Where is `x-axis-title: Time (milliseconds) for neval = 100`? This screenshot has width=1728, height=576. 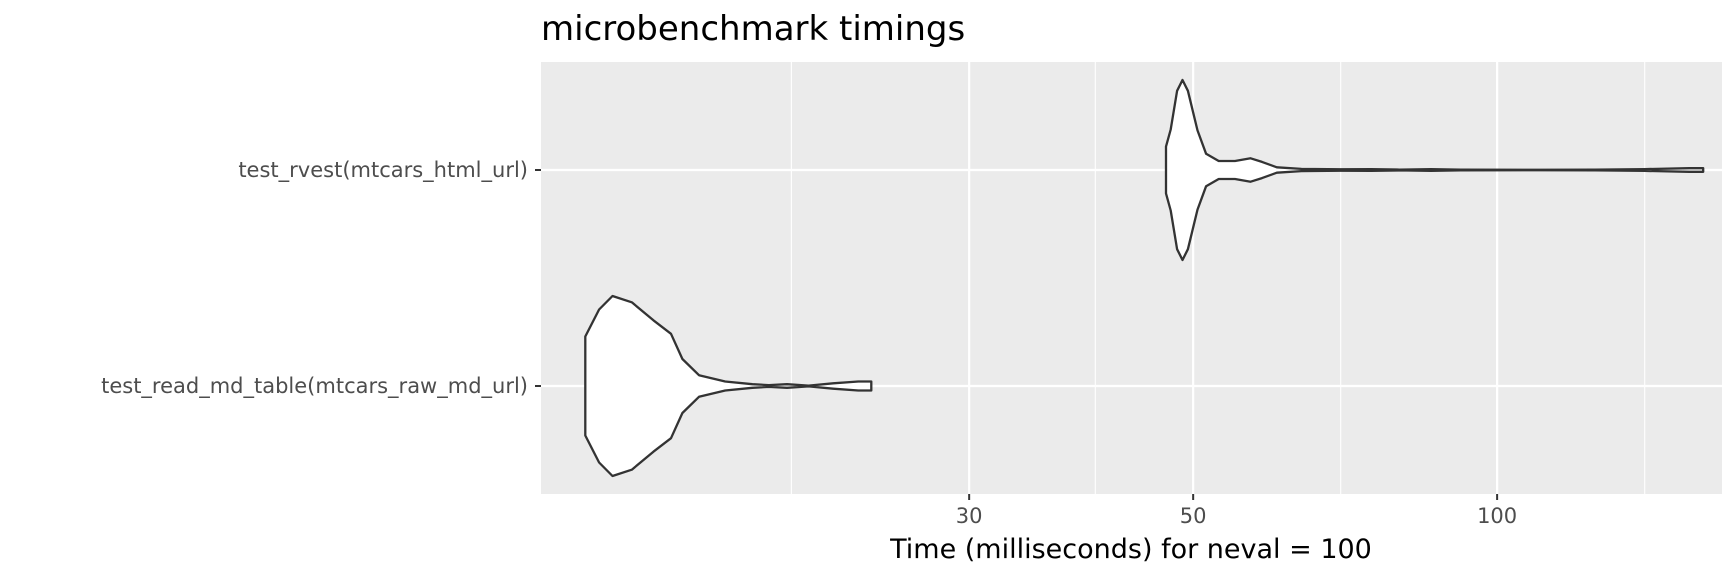 x-axis-title: Time (milliseconds) for neval = 100 is located at coordinates (1130, 549).